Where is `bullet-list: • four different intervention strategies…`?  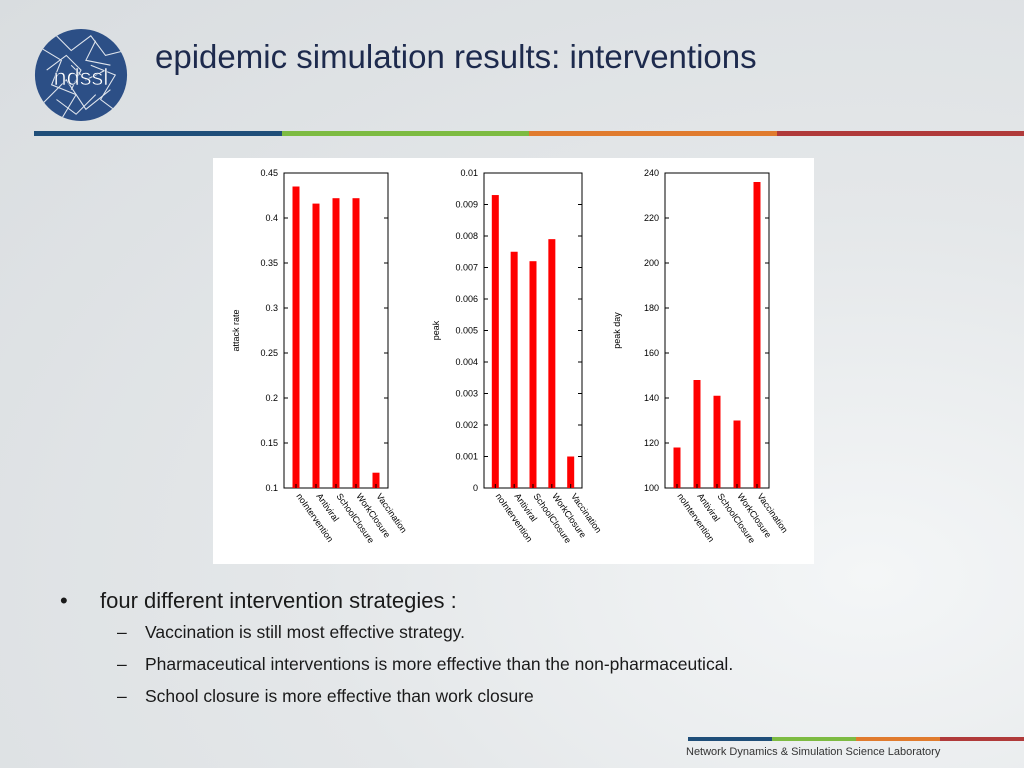
bullet-list: • four different intervention strategies… is located at coordinates (510, 649).